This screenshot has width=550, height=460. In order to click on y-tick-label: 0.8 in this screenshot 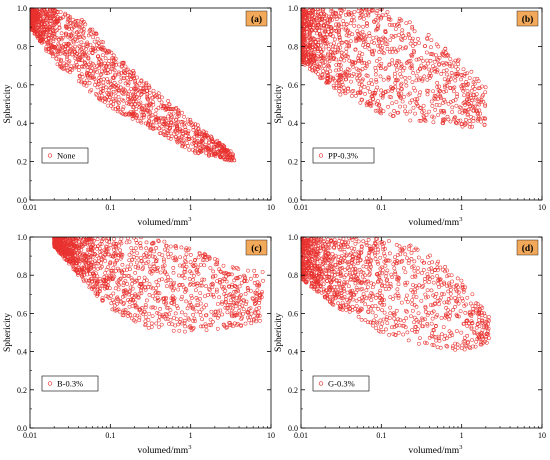, I will do `click(293, 46)`.